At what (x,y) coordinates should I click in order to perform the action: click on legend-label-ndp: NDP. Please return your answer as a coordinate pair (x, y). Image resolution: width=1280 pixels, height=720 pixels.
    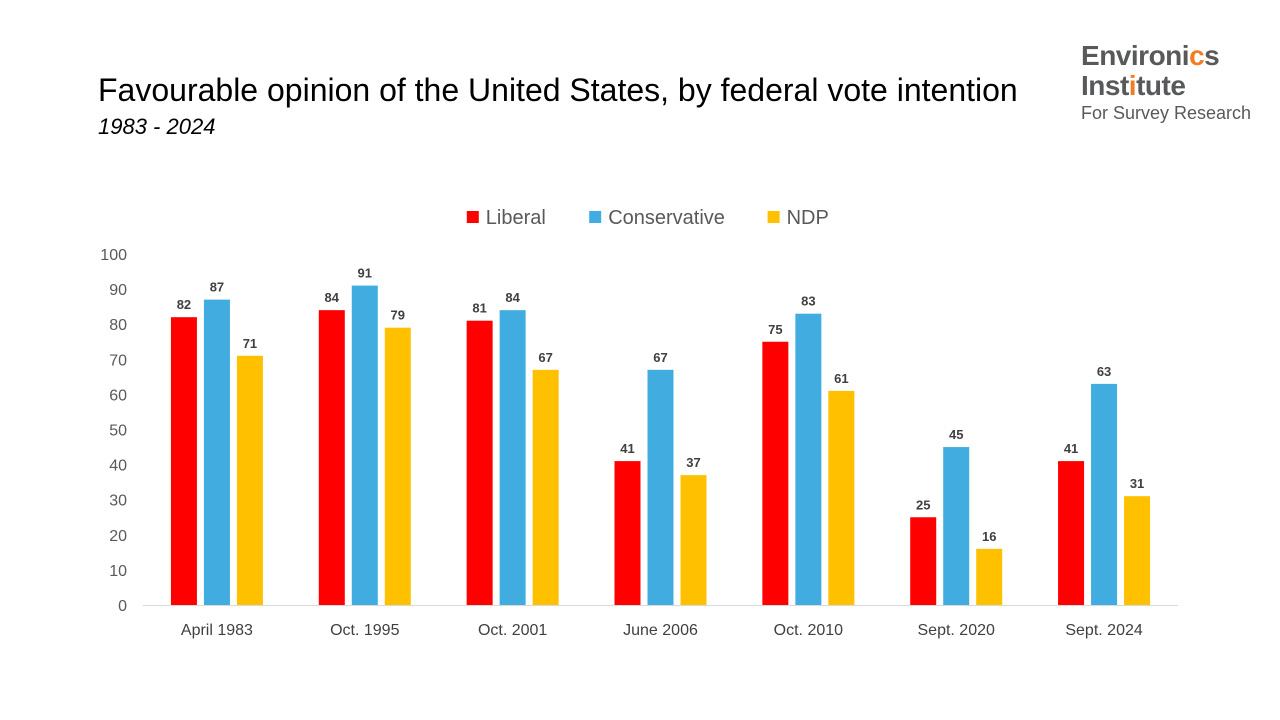
    Looking at the image, I should click on (808, 218).